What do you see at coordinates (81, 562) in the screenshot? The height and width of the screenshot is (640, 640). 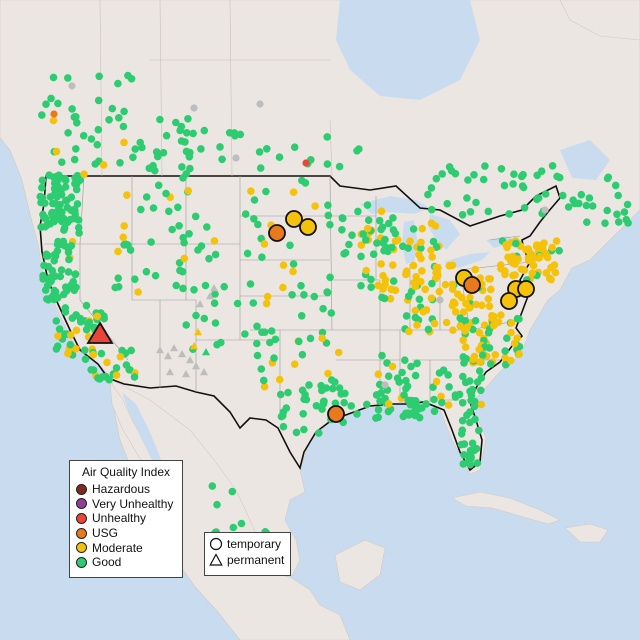 I see `legend-swatch` at bounding box center [81, 562].